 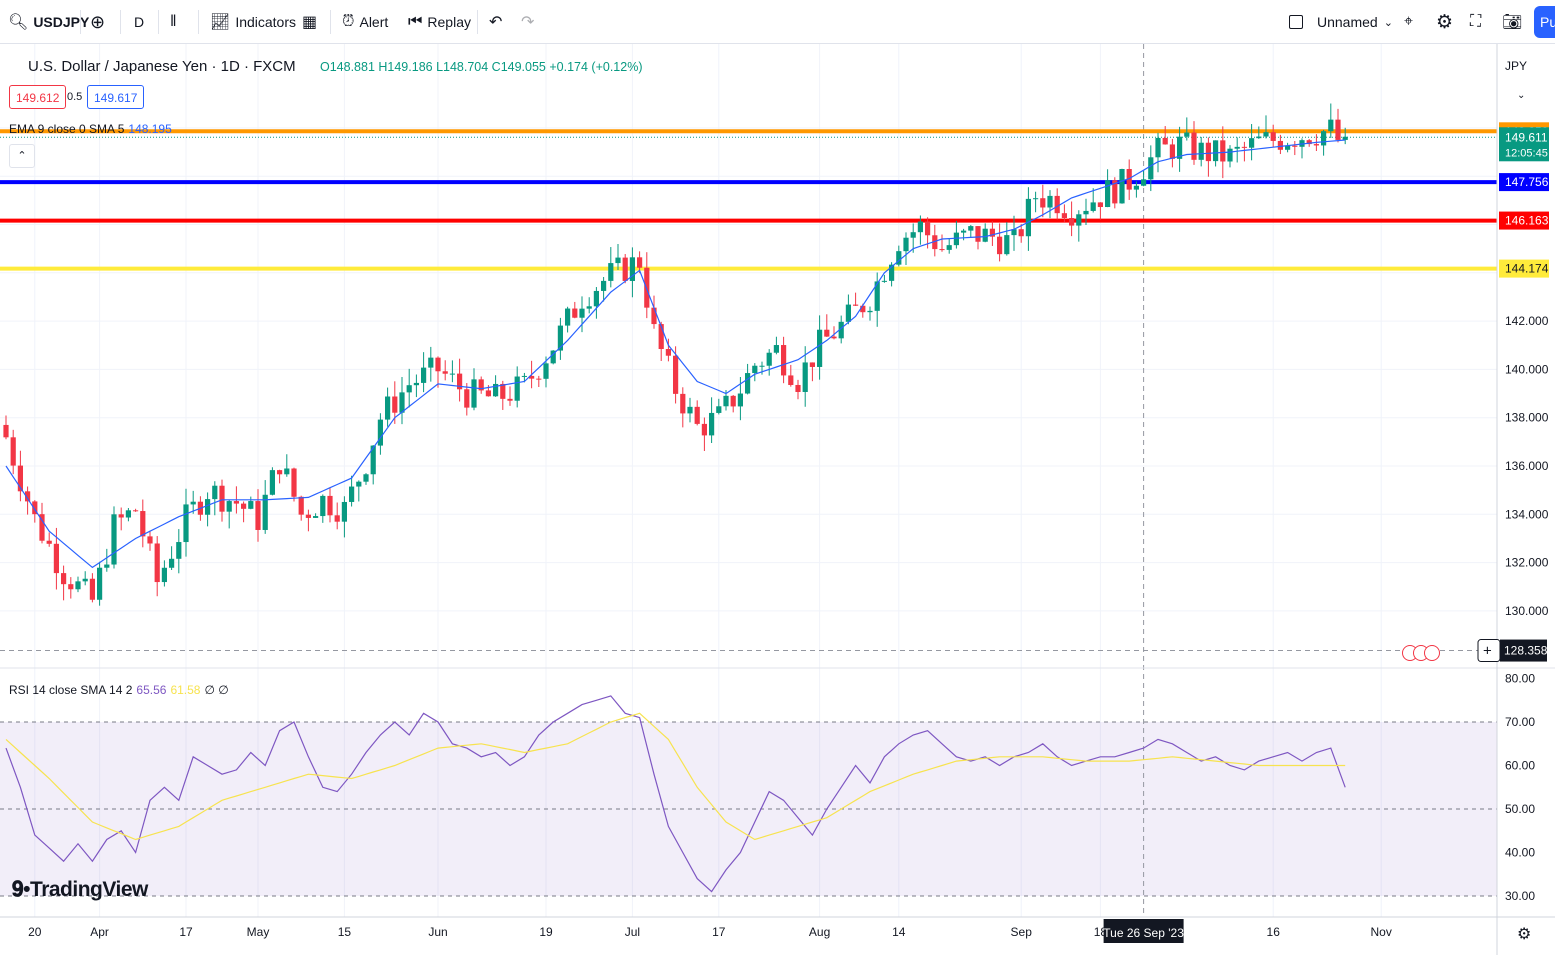 What do you see at coordinates (266, 22) in the screenshot?
I see `indicators-label: Indicators` at bounding box center [266, 22].